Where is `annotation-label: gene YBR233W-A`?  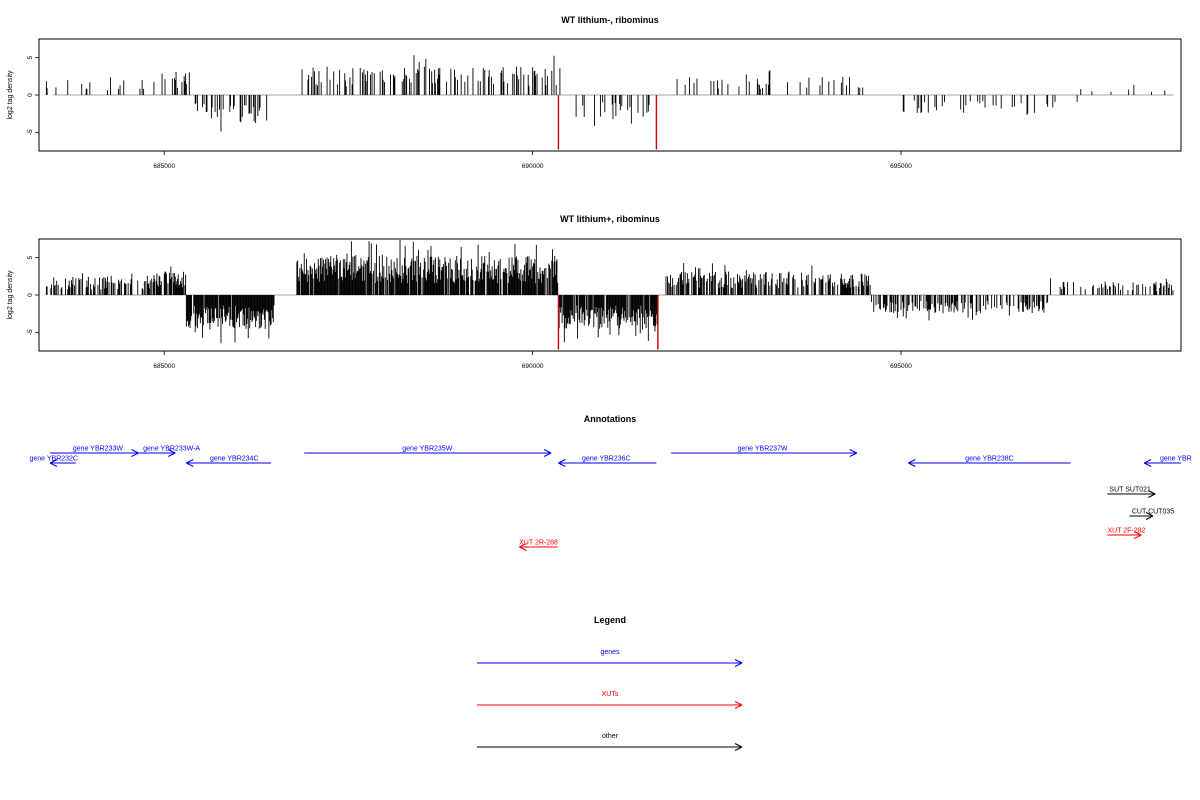
annotation-label: gene YBR233W-A is located at coordinates (171, 449).